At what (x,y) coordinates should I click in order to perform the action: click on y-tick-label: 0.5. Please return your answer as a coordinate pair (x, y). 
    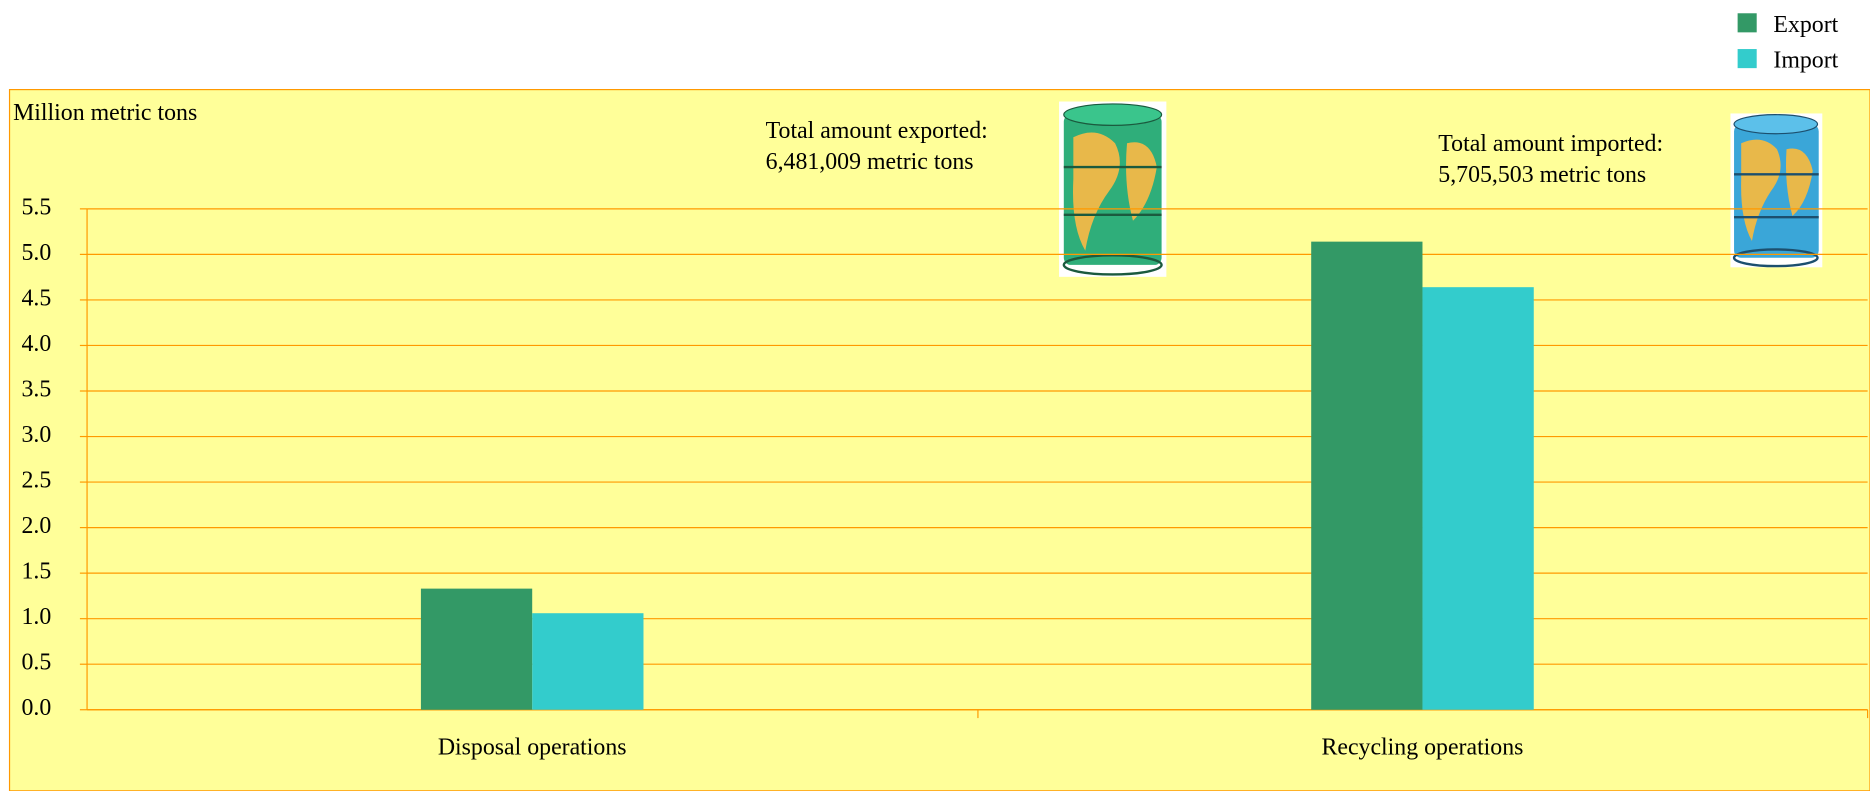
    Looking at the image, I should click on (36, 663).